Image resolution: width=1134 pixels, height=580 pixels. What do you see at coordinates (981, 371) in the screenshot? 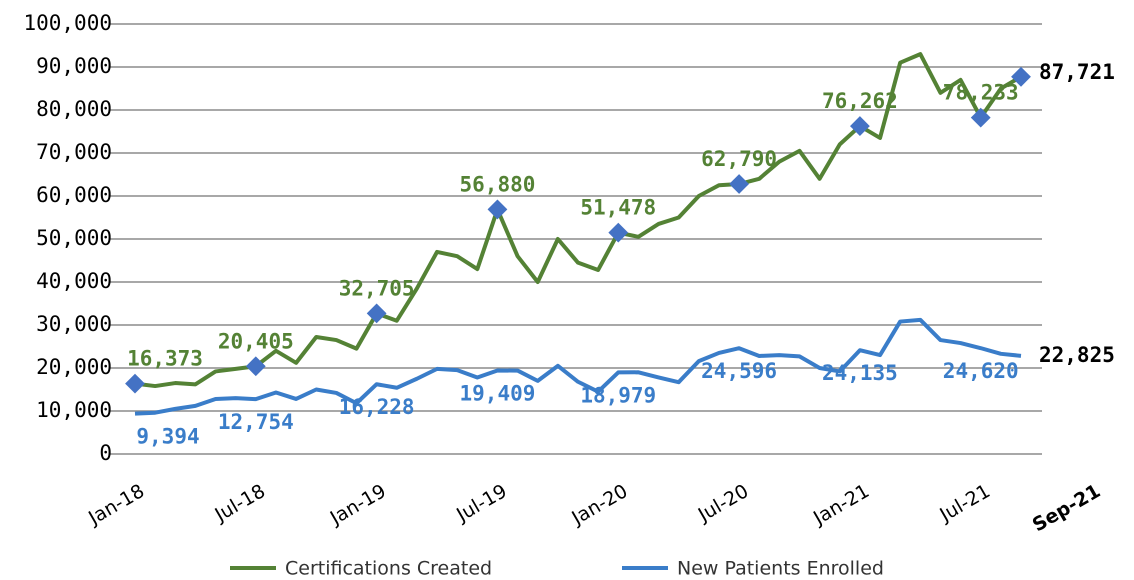
I see `data-label: 24,620` at bounding box center [981, 371].